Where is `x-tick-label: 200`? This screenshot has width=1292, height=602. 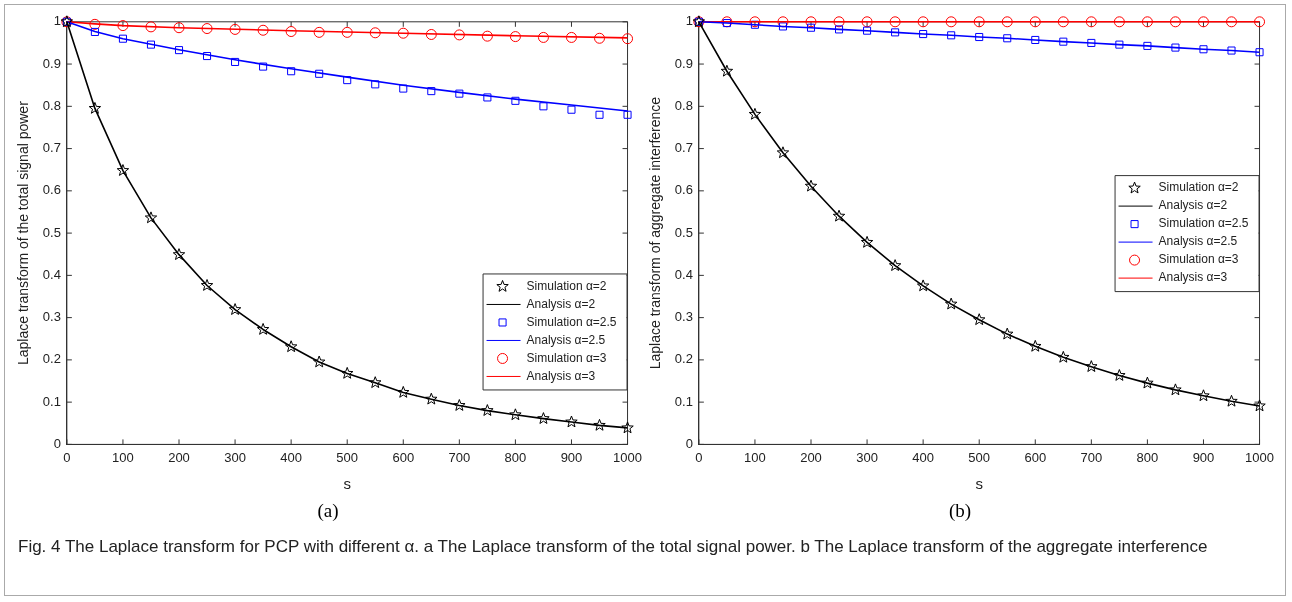 x-tick-label: 200 is located at coordinates (811, 457).